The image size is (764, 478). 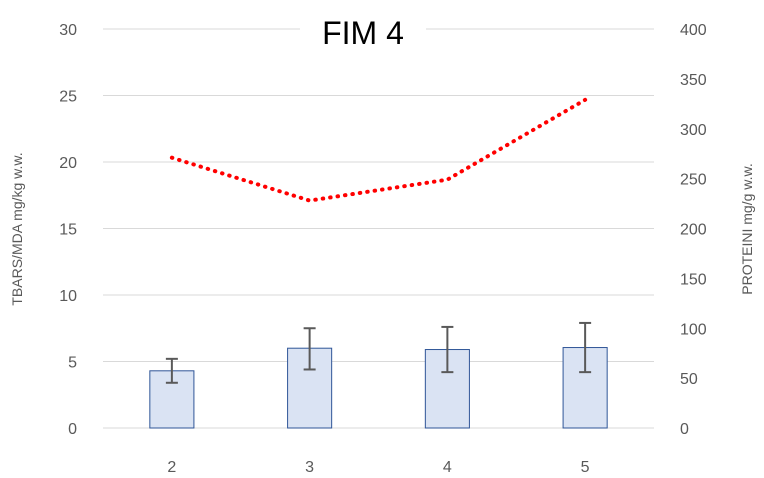 What do you see at coordinates (693, 230) in the screenshot?
I see `y-right-tick-label: 200` at bounding box center [693, 230].